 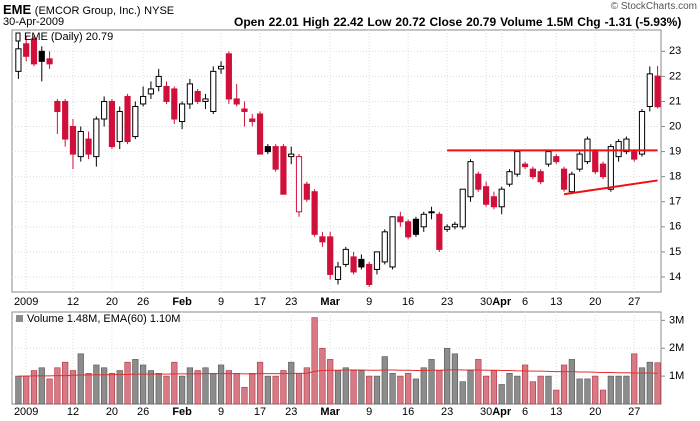 I want to click on x-tick-label: Apr, so click(x=502, y=412).